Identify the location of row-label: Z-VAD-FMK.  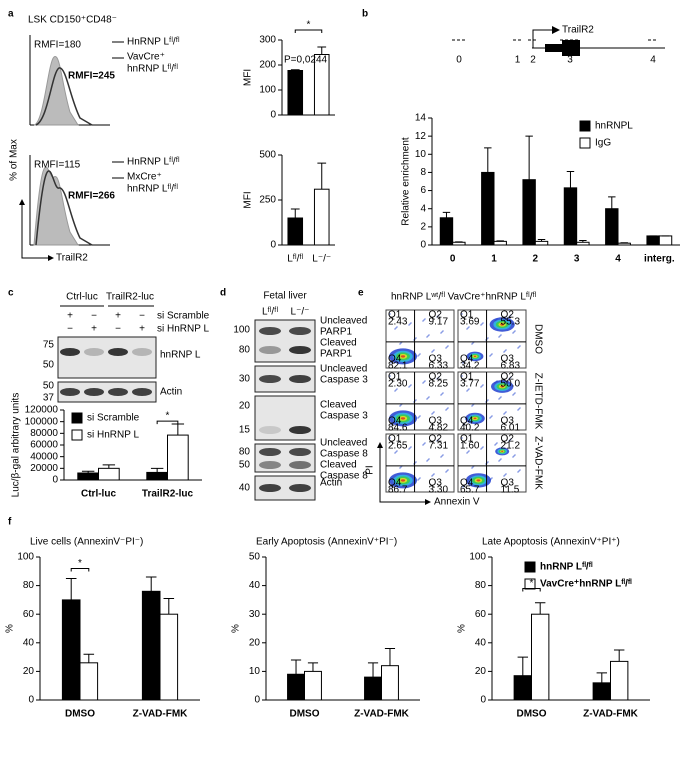
(537, 463).